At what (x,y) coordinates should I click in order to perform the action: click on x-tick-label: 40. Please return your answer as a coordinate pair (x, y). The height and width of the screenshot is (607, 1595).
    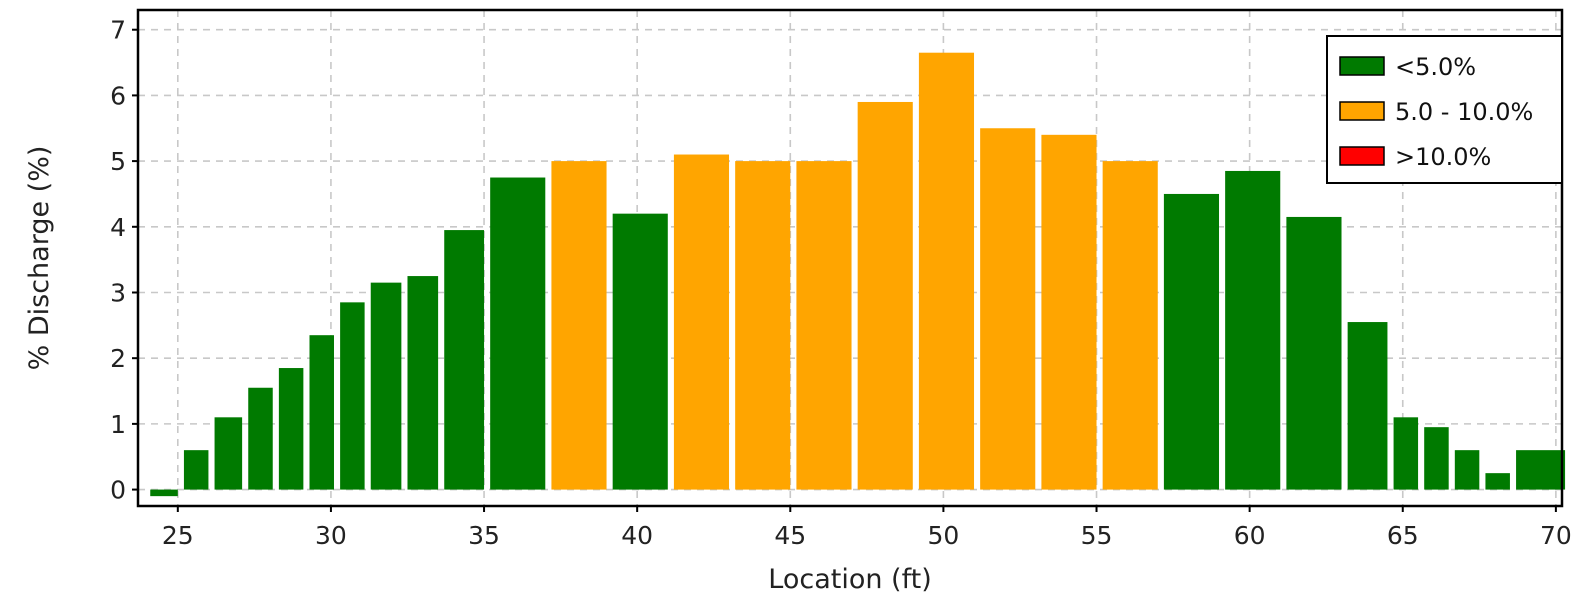
    Looking at the image, I should click on (637, 535).